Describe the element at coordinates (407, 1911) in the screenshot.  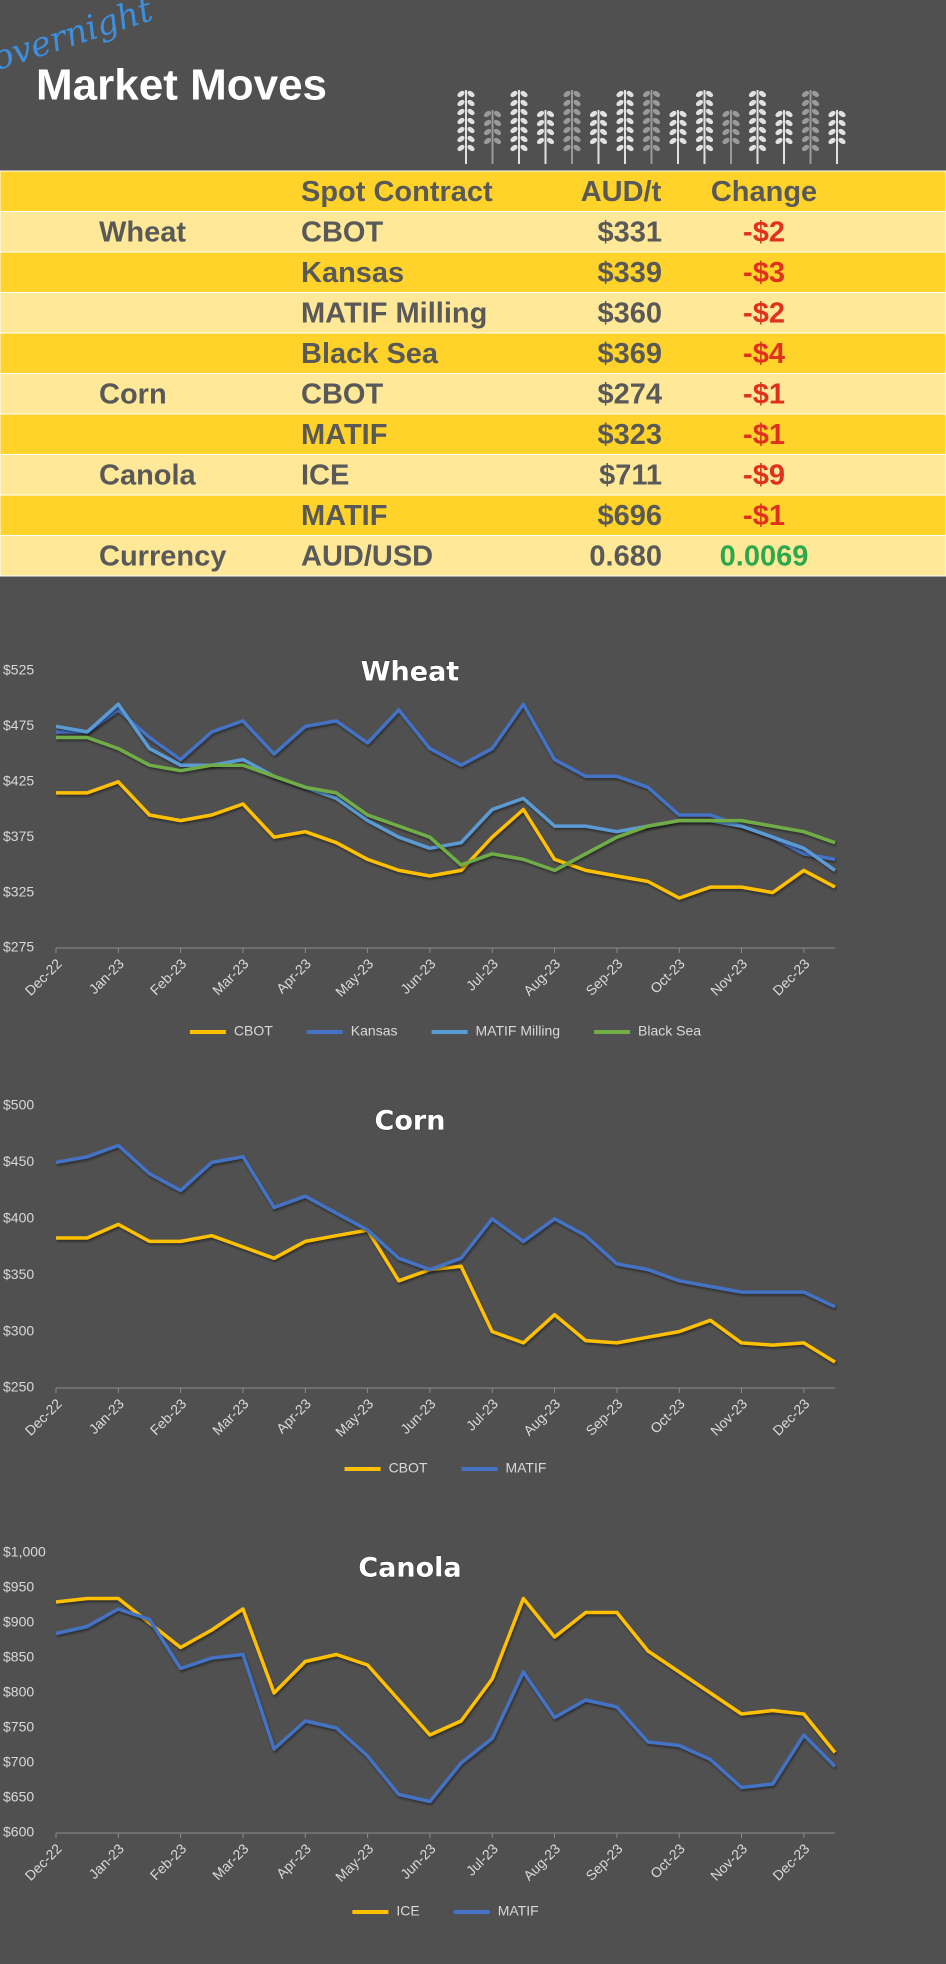
I see `legend-label: ICE` at that location.